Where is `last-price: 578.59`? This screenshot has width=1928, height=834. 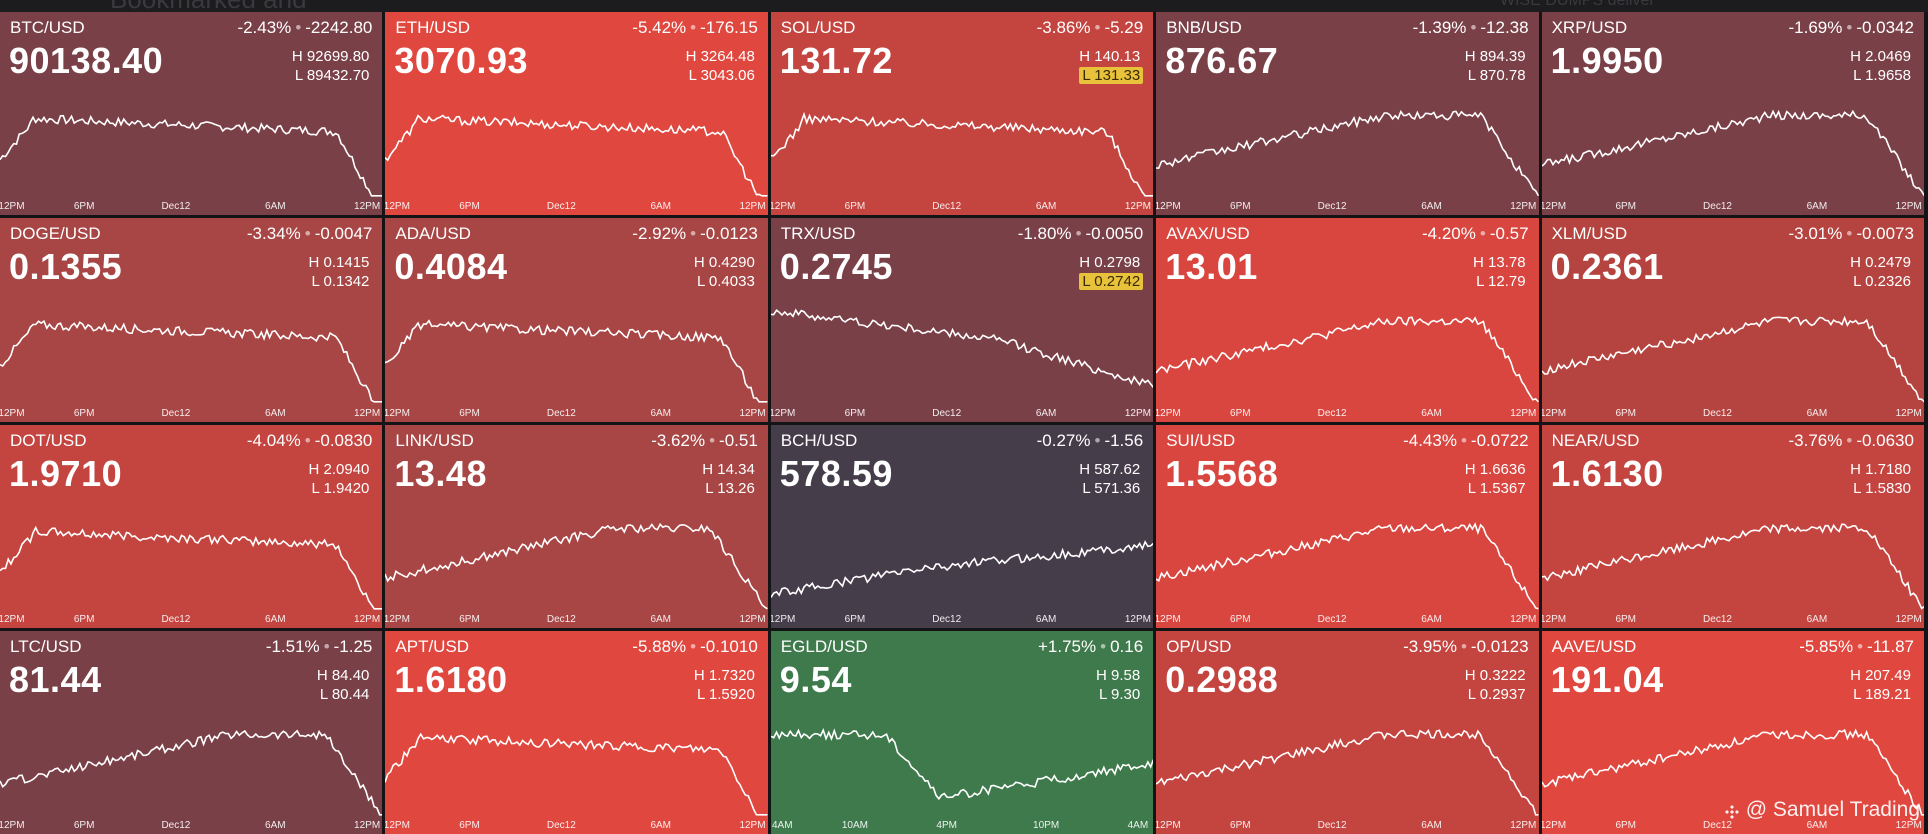 last-price: 578.59 is located at coordinates (836, 473).